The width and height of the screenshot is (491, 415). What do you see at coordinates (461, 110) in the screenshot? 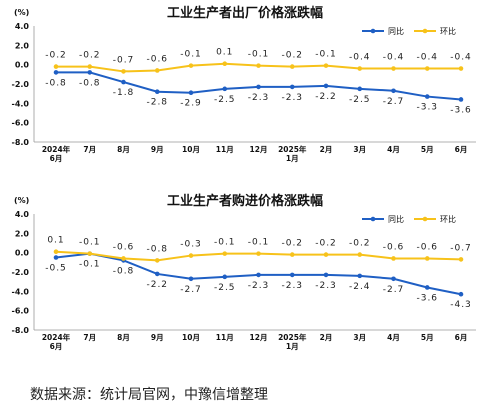
I see `data-label-yoy: -3.6` at bounding box center [461, 110].